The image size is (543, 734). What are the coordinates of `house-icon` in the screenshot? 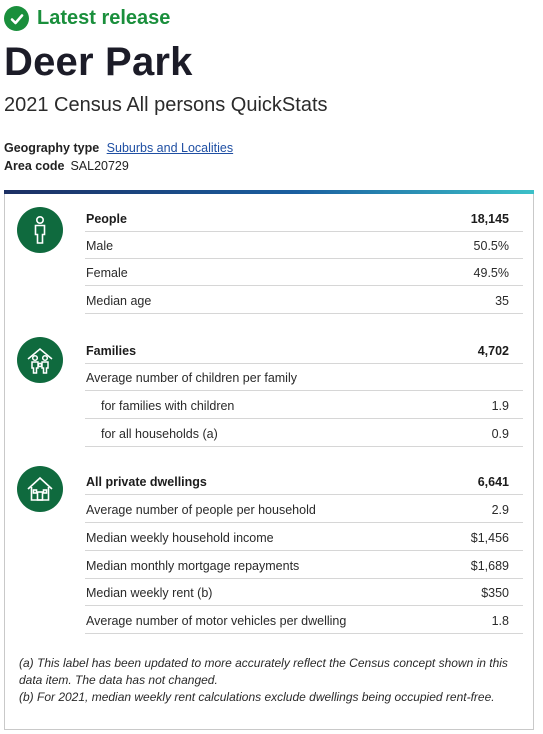 It's located at (40, 489).